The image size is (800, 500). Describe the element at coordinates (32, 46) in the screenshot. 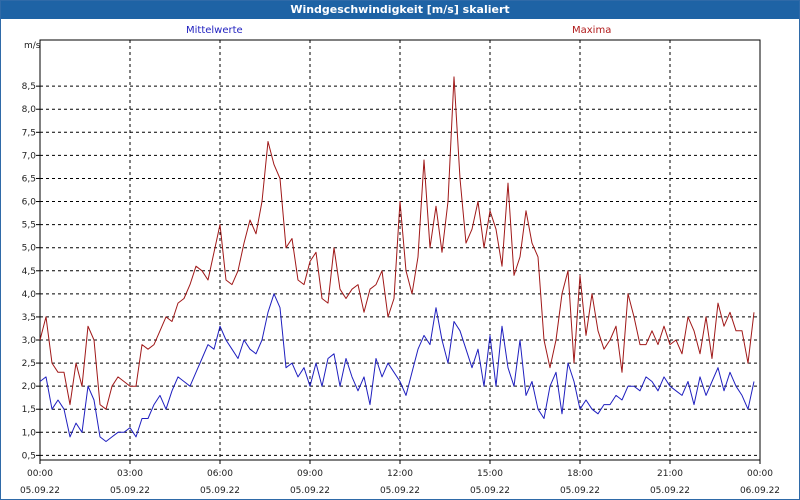

I see `y-axis-label: m/s` at that location.